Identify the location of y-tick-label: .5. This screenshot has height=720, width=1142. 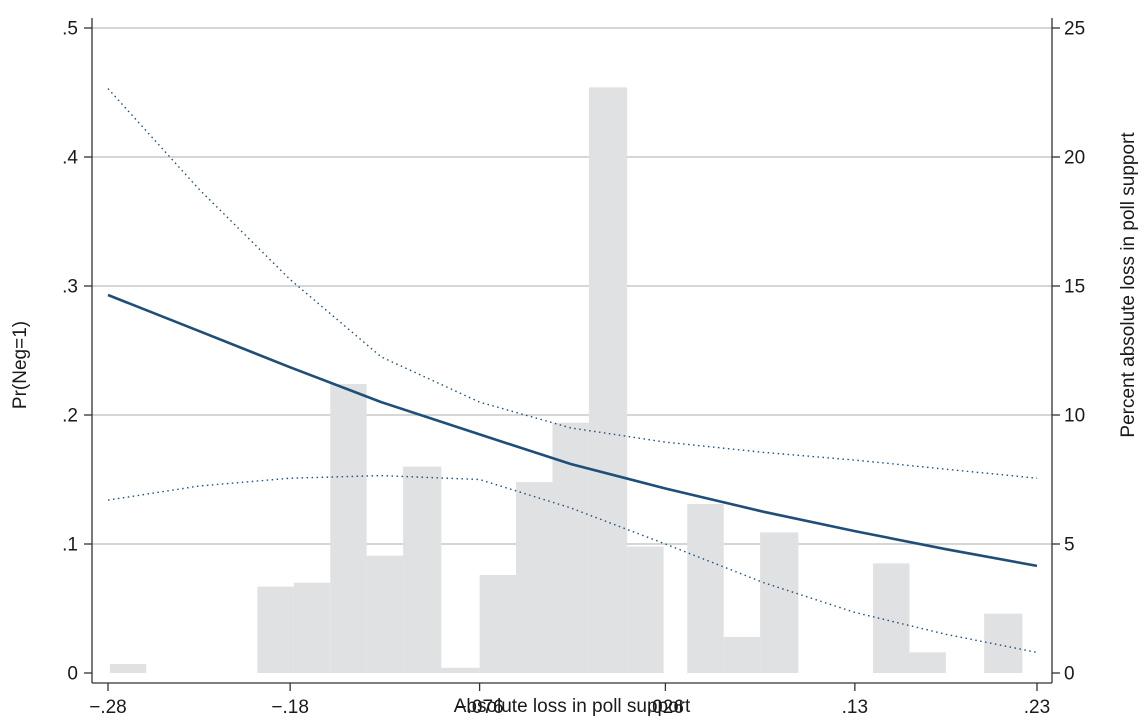
(70, 29).